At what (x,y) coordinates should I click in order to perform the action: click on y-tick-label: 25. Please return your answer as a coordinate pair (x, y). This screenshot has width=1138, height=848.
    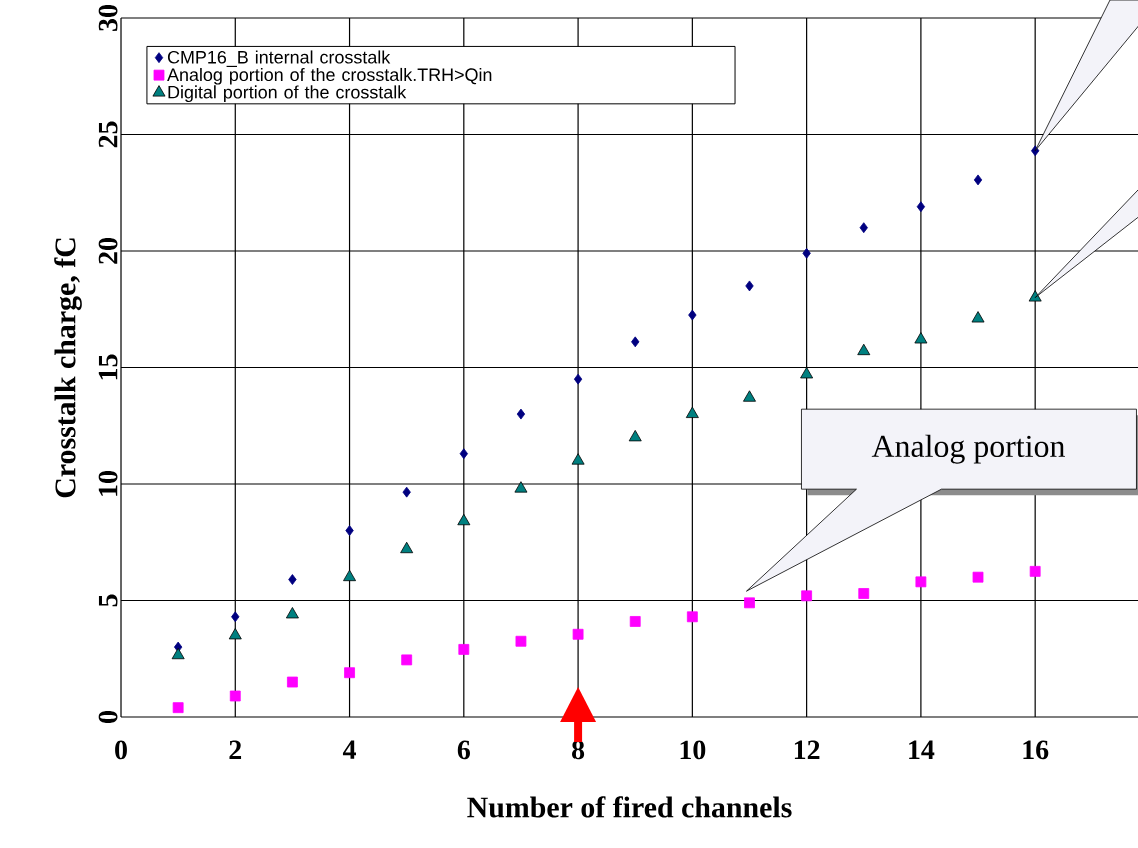
    Looking at the image, I should click on (108, 134).